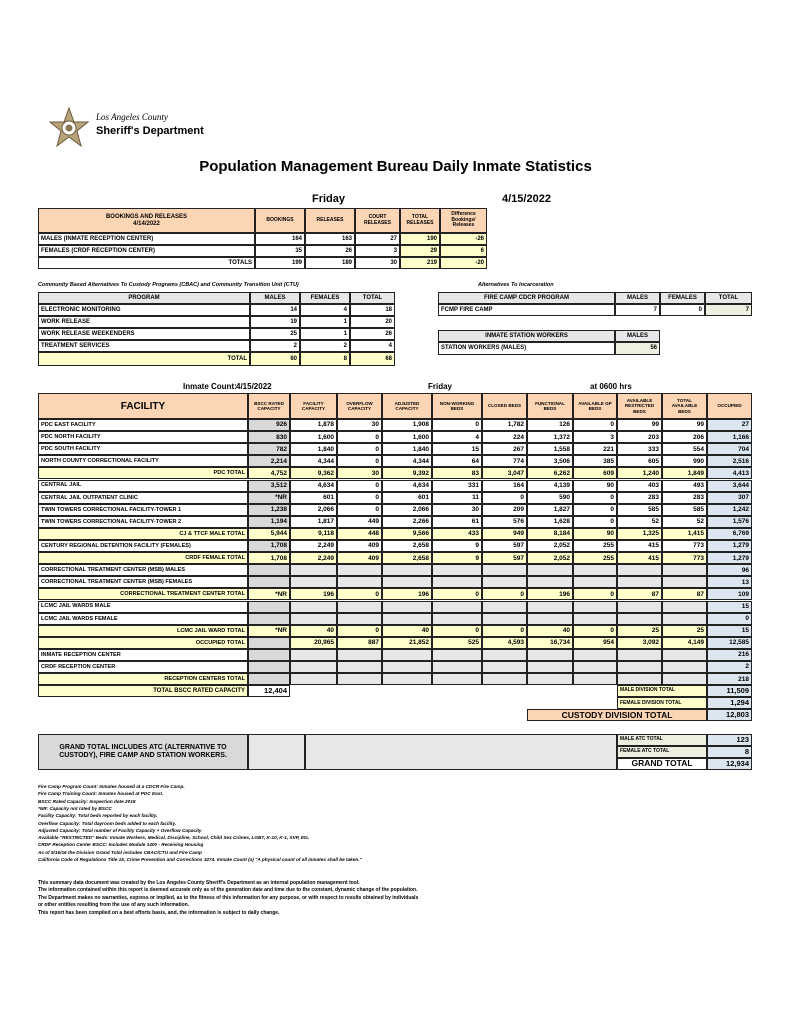  I want to click on value-cell: 409, so click(359, 546).